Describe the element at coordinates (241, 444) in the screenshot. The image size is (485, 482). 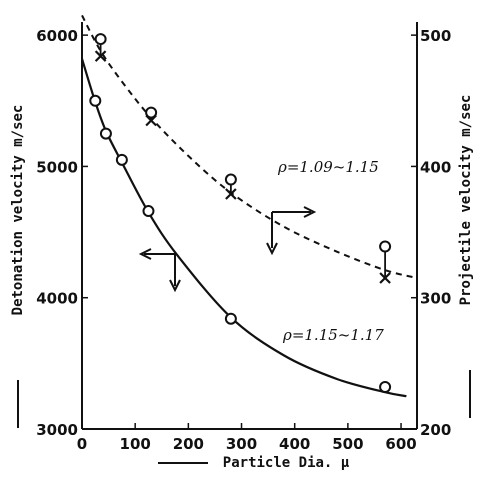
I see `x-tick-label: 300` at that location.